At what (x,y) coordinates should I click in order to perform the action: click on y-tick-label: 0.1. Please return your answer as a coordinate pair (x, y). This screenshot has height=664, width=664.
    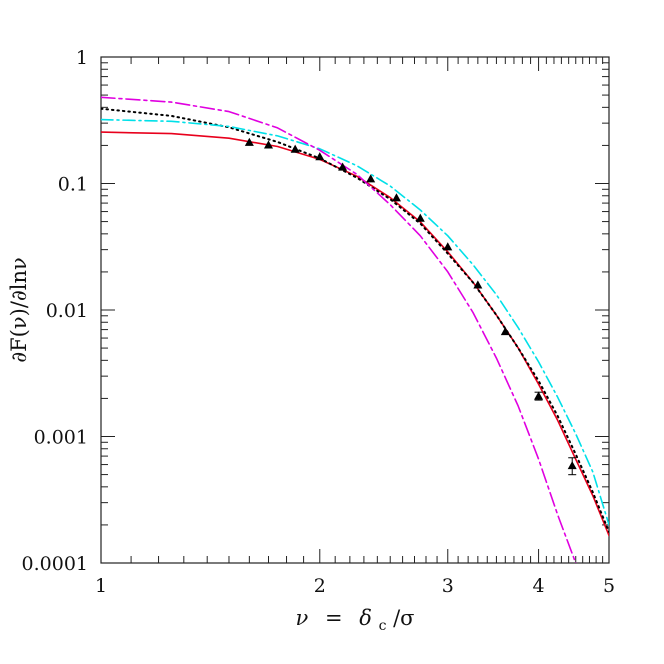
    Looking at the image, I should click on (73, 185).